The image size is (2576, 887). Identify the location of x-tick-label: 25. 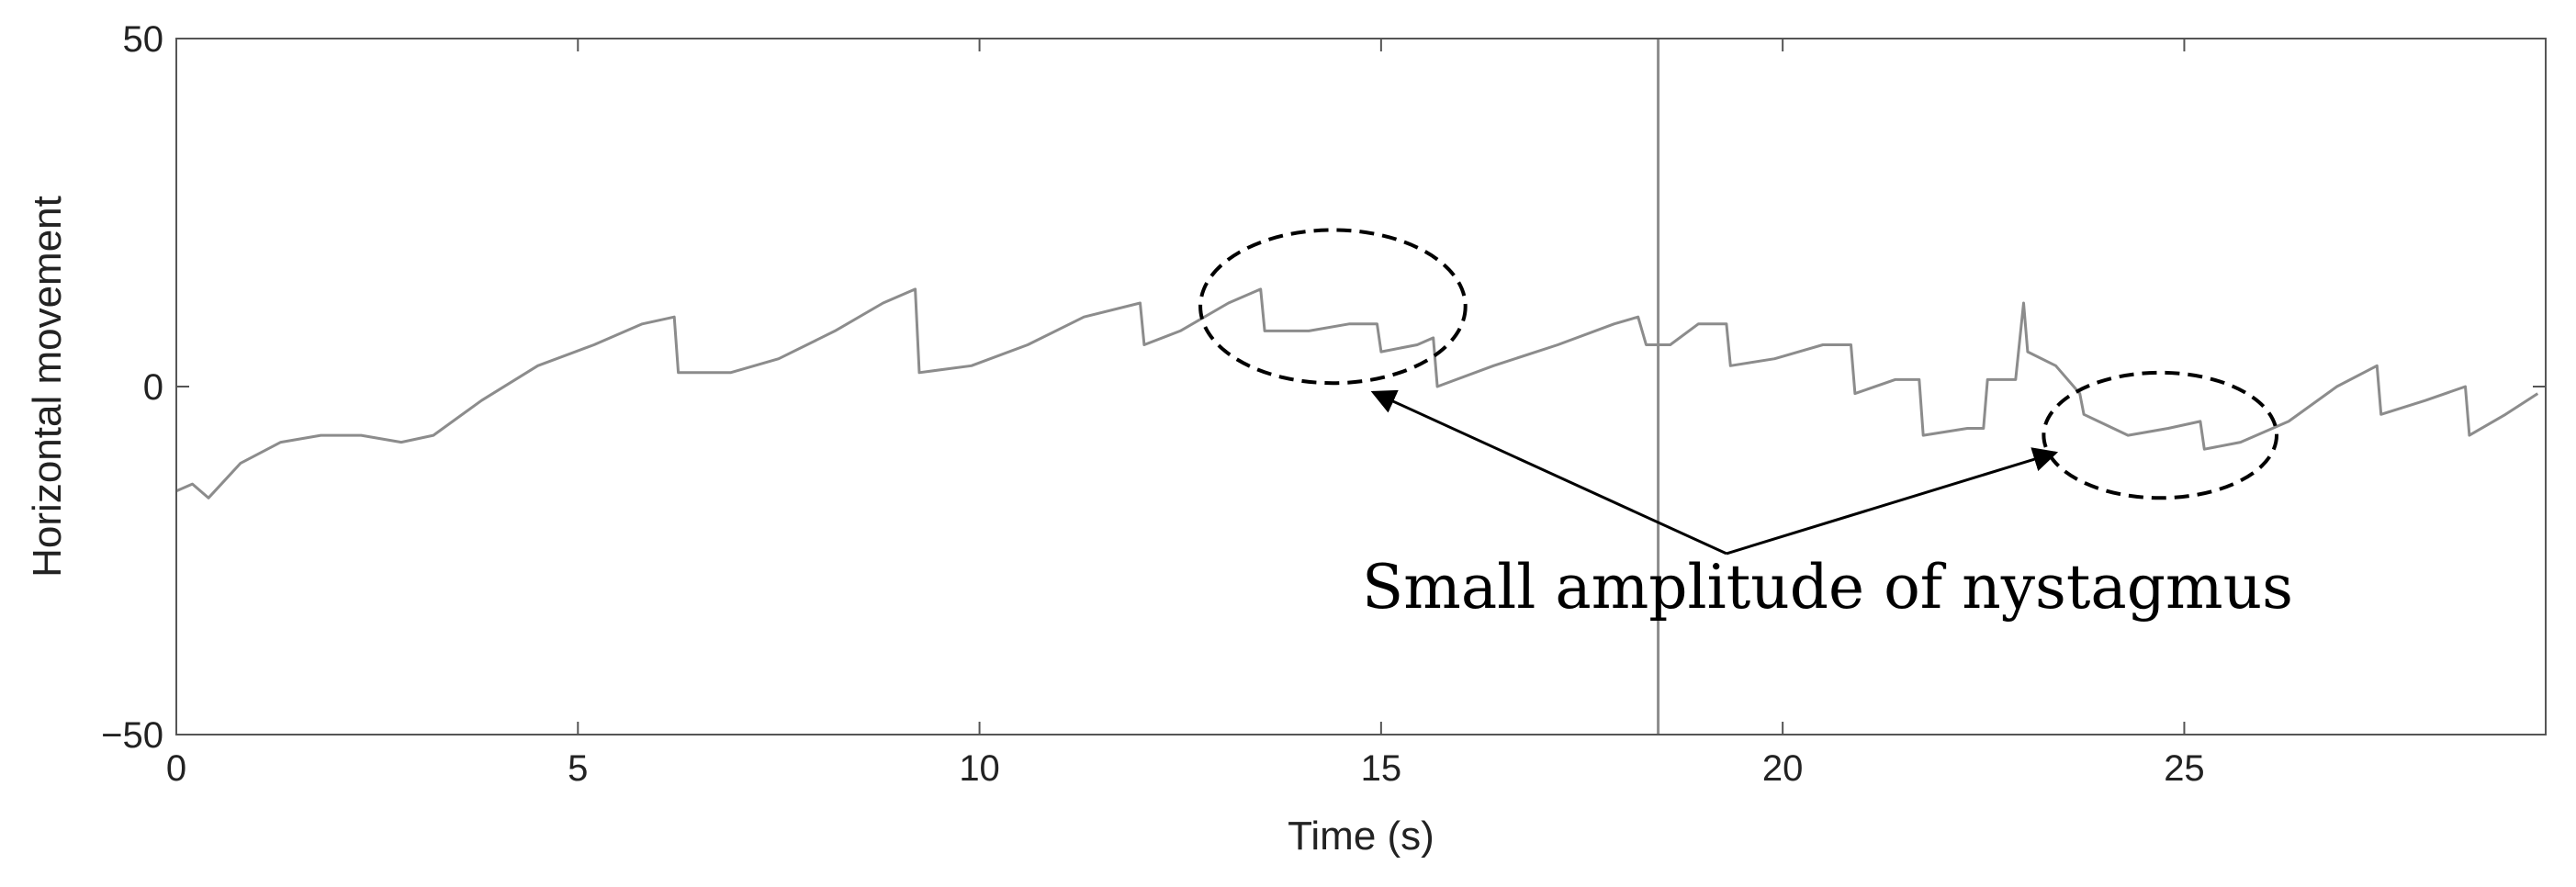
(2184, 769).